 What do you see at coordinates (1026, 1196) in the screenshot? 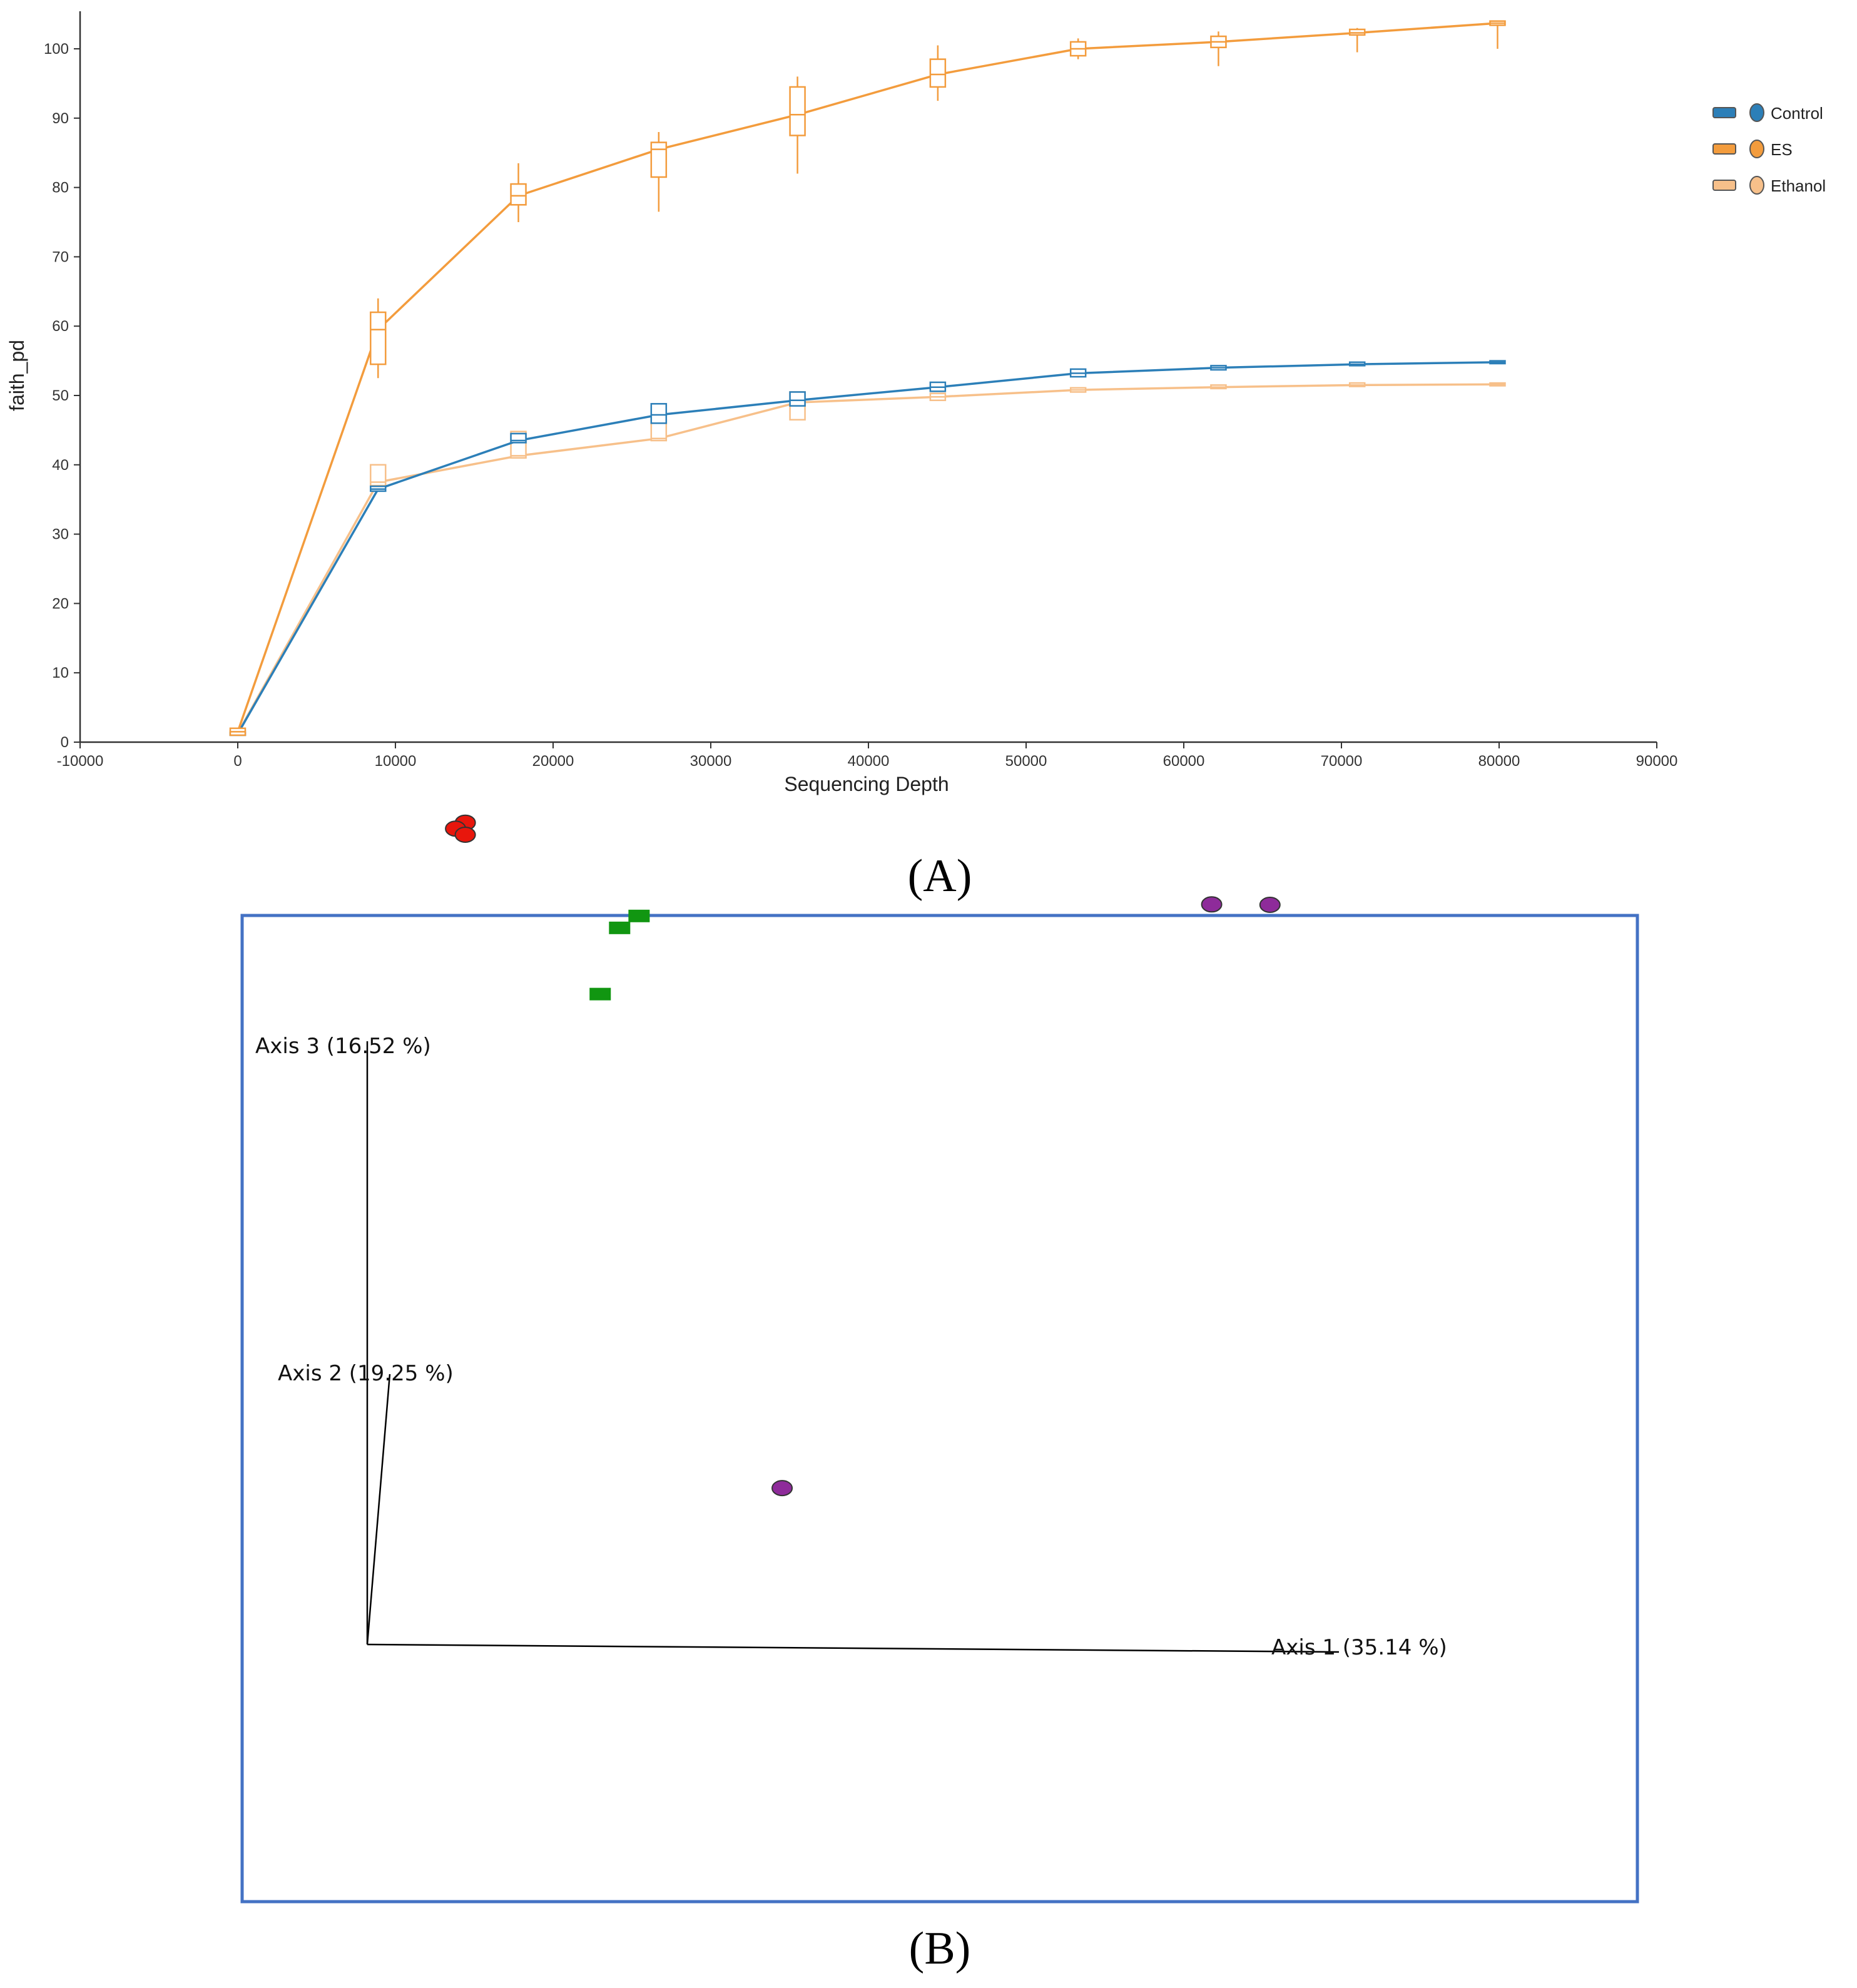
I see `group-purple` at bounding box center [1026, 1196].